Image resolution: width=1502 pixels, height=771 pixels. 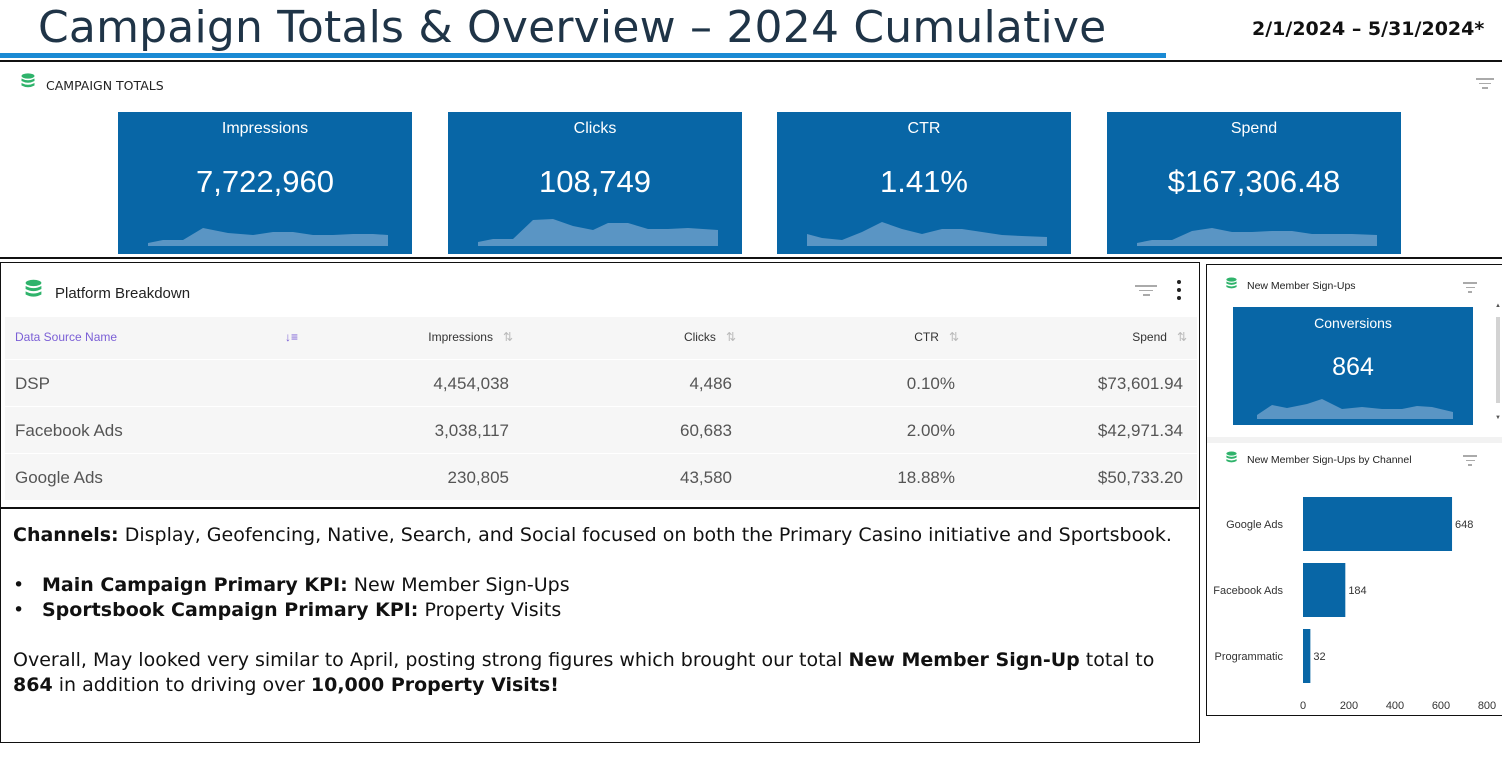 What do you see at coordinates (292, 337) in the screenshot?
I see `sort-icon-active: ↓≡` at bounding box center [292, 337].